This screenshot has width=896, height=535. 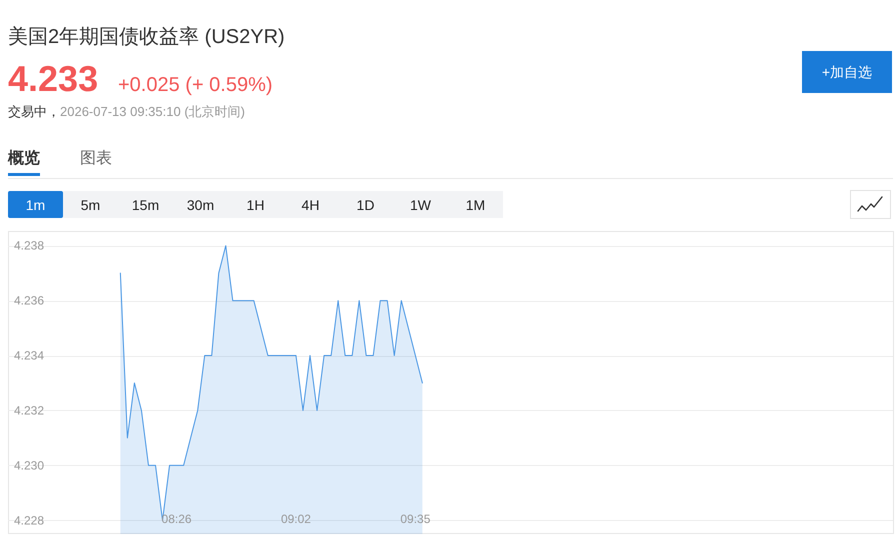 I want to click on interval-button: 1H, so click(x=255, y=204).